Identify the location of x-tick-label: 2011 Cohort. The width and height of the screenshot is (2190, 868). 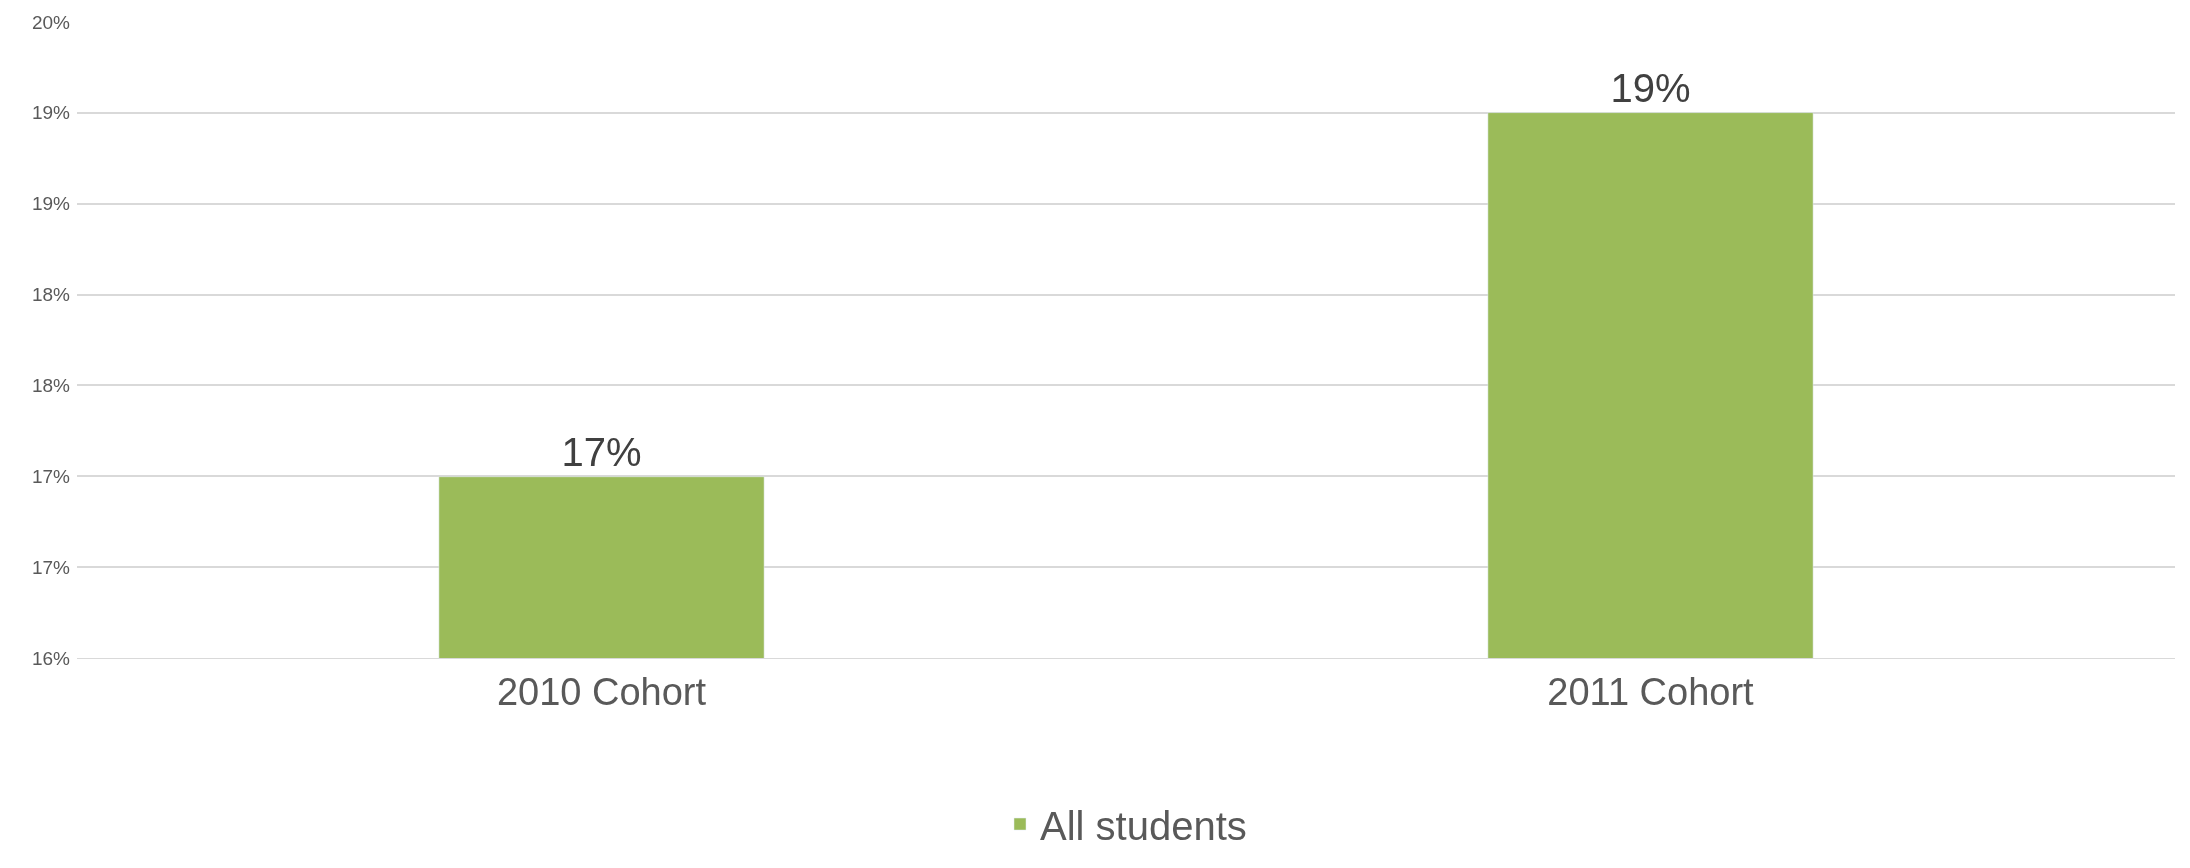
(1651, 691).